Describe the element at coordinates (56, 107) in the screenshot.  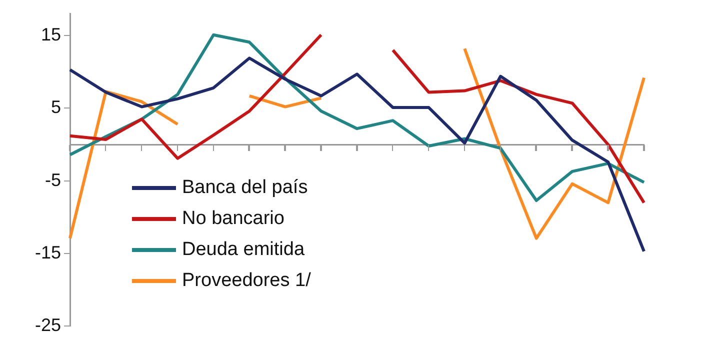
I see `y-tick-label: 5` at that location.